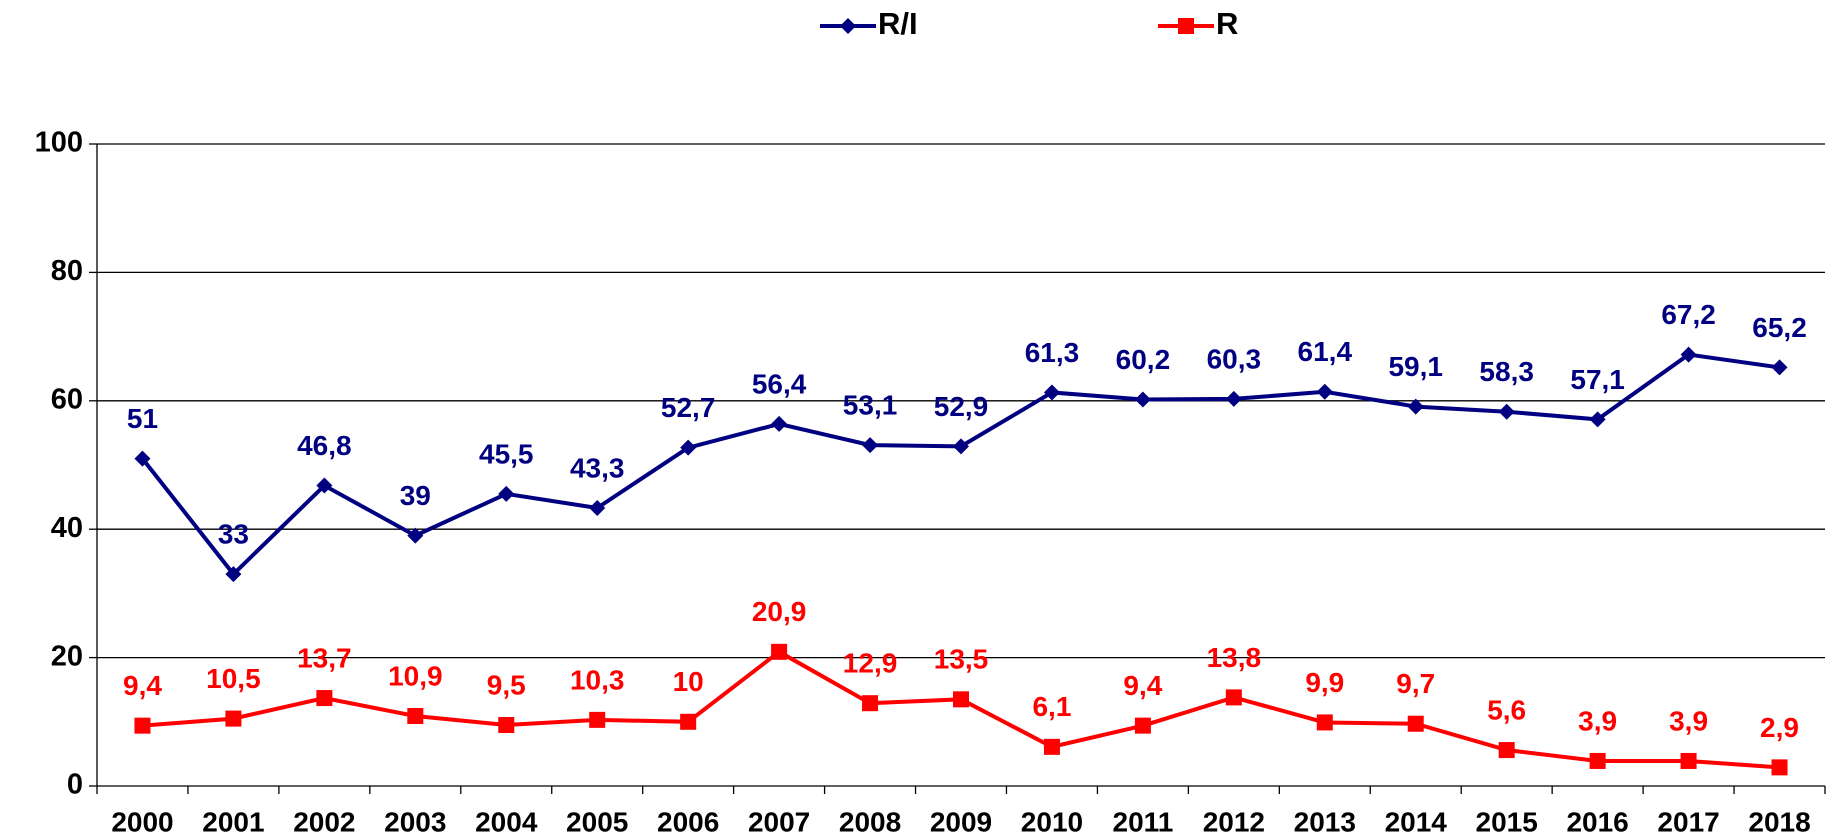 Image resolution: width=1837 pixels, height=839 pixels. I want to click on data-label: 43,3, so click(597, 467).